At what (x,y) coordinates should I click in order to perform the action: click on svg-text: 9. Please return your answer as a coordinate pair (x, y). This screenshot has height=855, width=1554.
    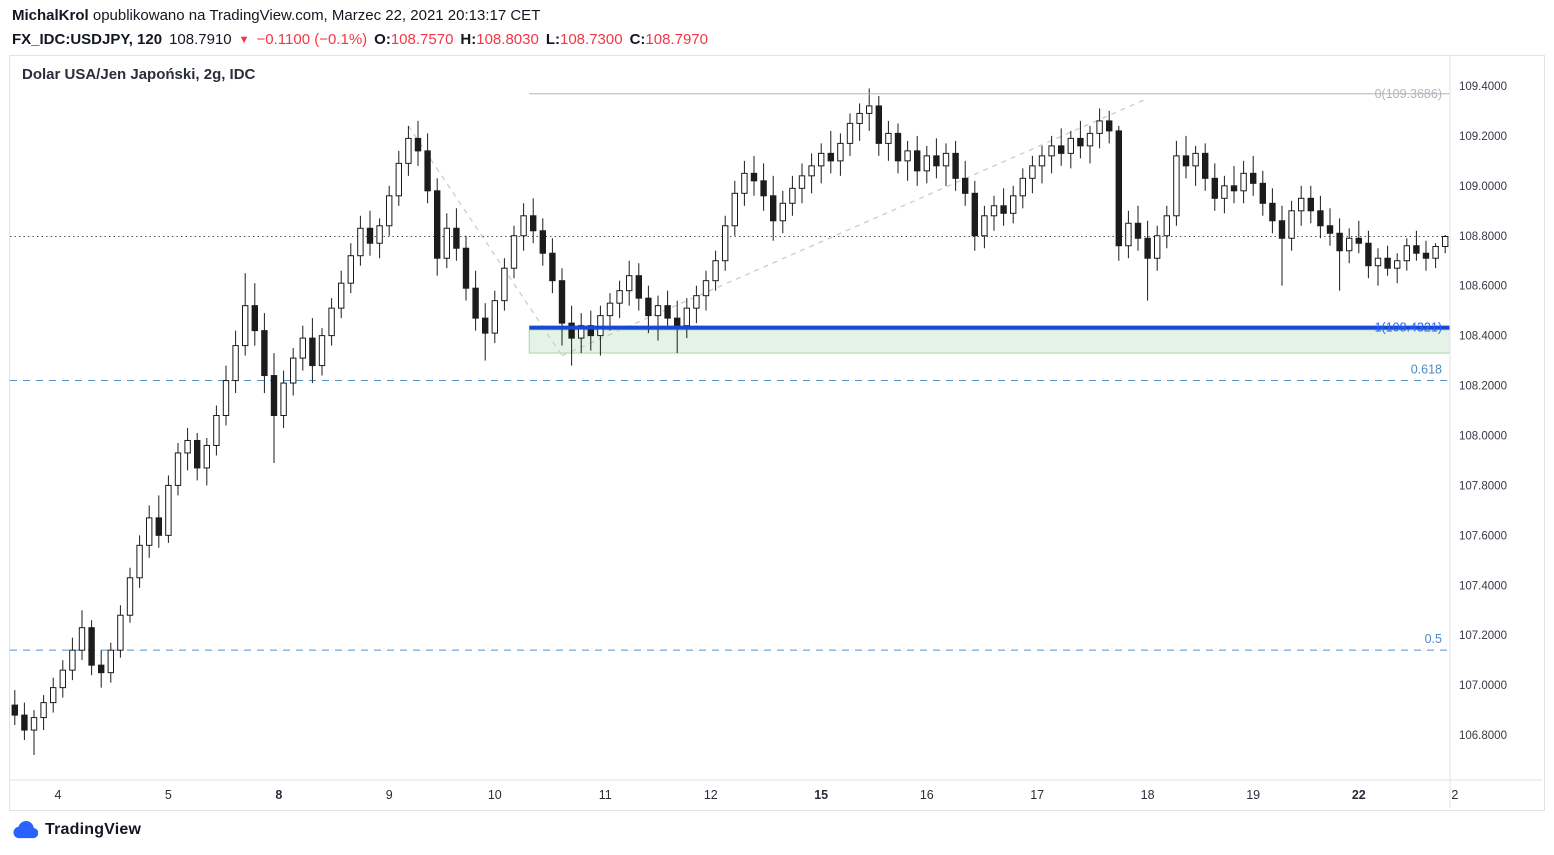
    Looking at the image, I should click on (389, 795).